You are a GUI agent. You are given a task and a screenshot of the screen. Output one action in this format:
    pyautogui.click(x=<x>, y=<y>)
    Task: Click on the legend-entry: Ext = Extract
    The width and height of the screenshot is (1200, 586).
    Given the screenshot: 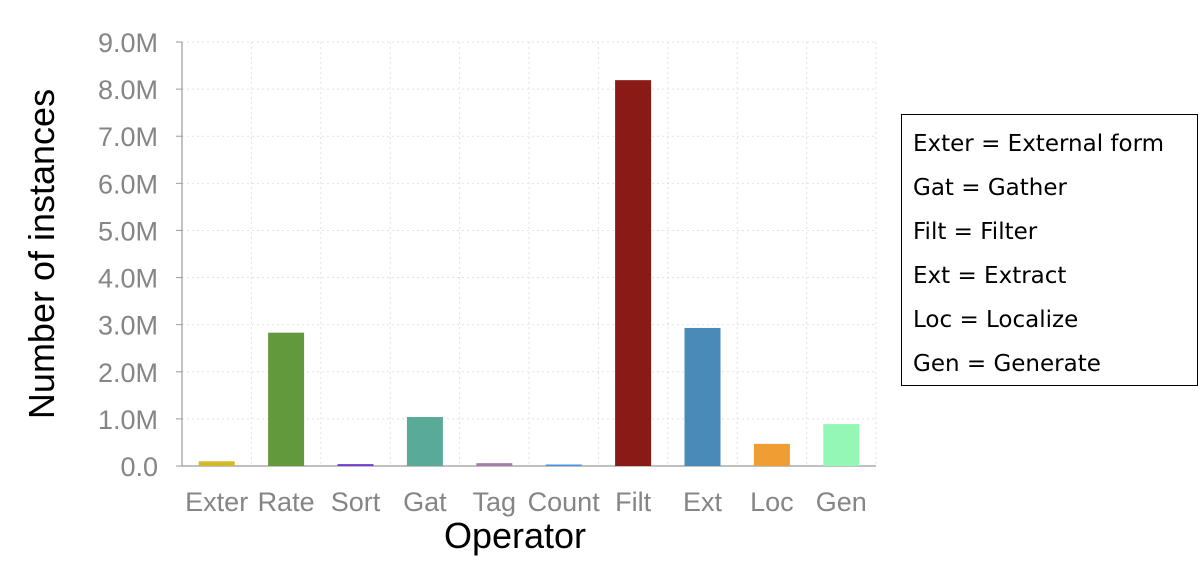 What is the action you would take?
    pyautogui.click(x=990, y=276)
    